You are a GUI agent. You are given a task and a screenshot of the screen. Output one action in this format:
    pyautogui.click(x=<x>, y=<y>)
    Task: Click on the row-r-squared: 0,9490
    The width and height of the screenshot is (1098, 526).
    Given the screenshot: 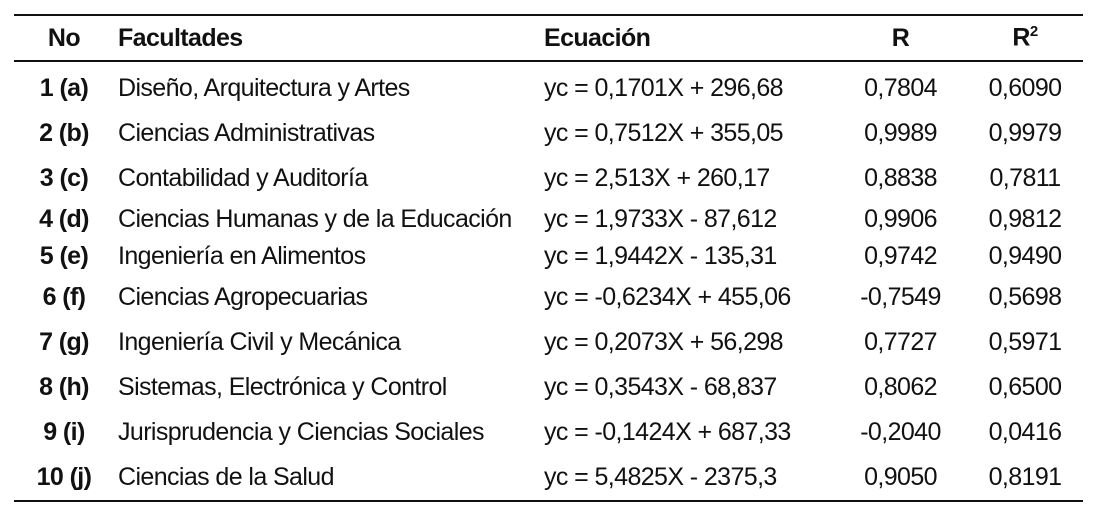 What is the action you would take?
    pyautogui.click(x=1025, y=256)
    